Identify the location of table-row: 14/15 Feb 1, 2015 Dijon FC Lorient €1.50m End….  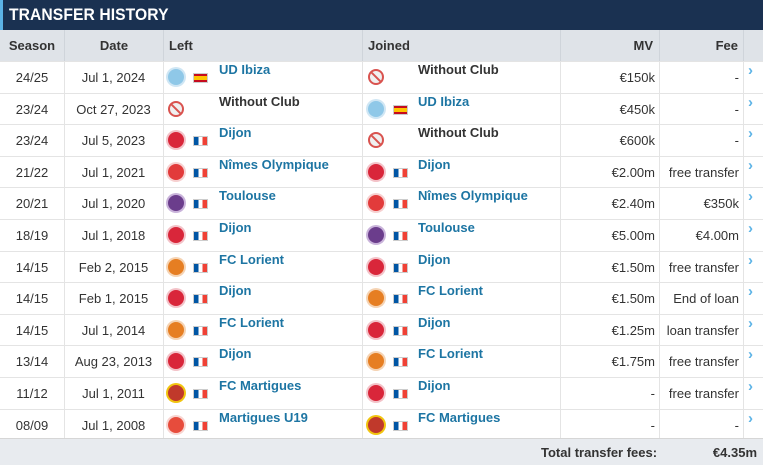
(381, 298).